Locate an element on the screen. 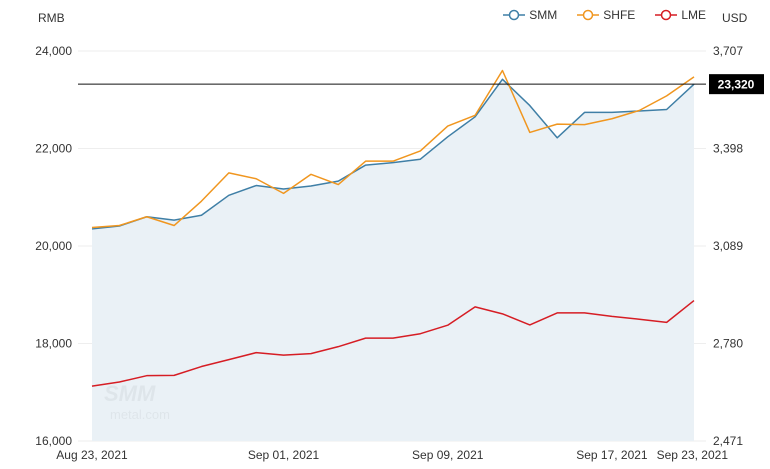 The width and height of the screenshot is (770, 469). right-axis-tick-label: 3,089 is located at coordinates (728, 246).